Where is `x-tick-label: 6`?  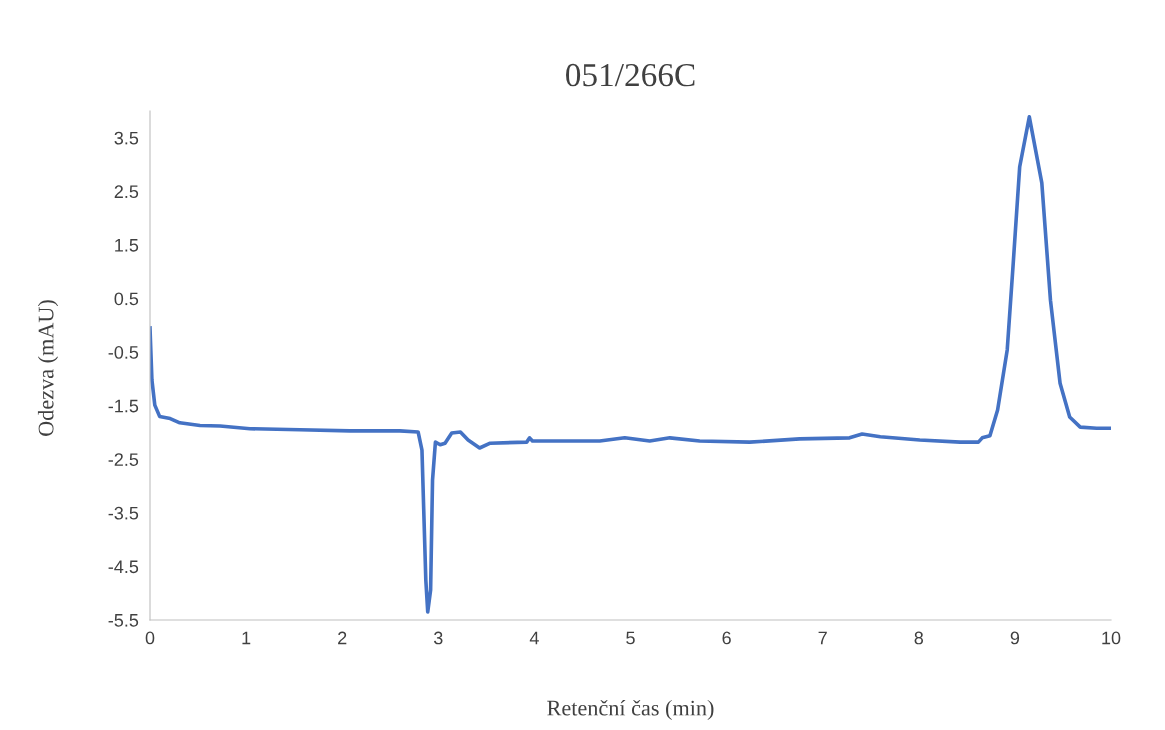 x-tick-label: 6 is located at coordinates (726, 638).